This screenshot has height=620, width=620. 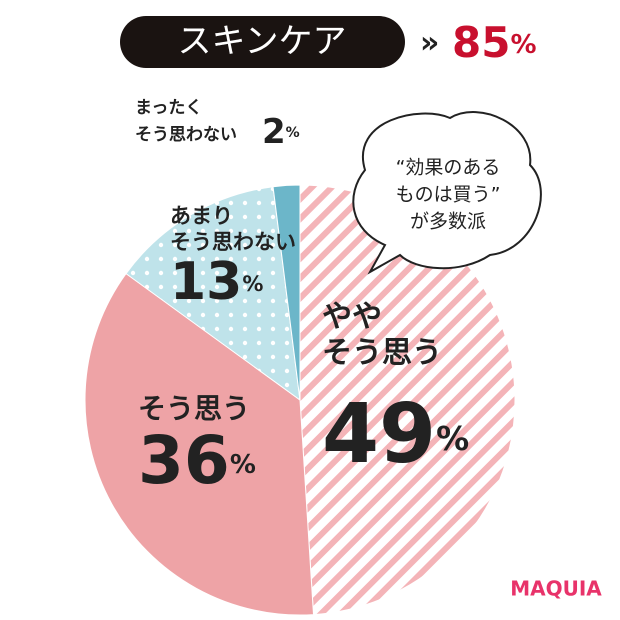 I want to click on slice-label: やや, so click(x=352, y=317).